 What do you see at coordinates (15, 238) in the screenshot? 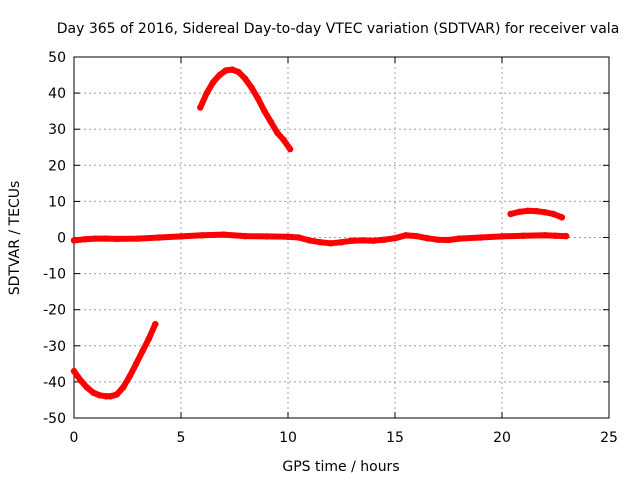
I see `y-axis-label: SDTVAR / TECUs` at bounding box center [15, 238].